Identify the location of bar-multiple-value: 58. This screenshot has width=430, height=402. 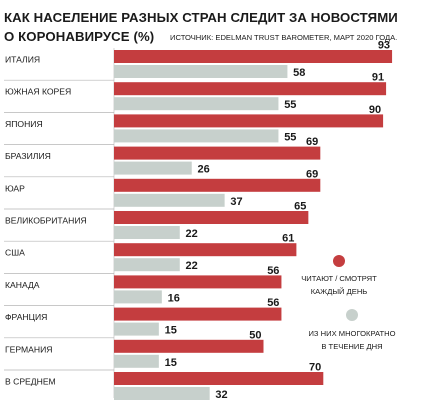
(299, 73).